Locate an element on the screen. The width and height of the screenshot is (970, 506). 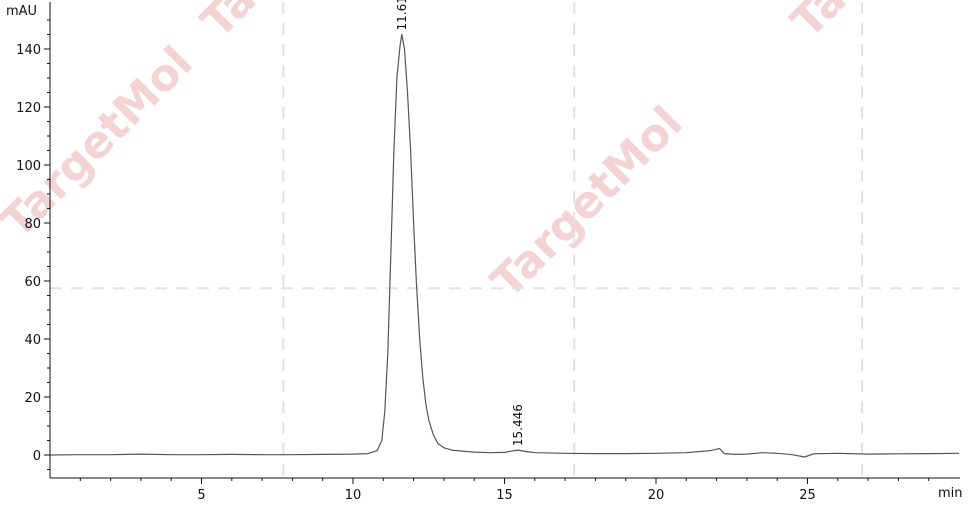
y-tick-label: 80 is located at coordinates (32, 224).